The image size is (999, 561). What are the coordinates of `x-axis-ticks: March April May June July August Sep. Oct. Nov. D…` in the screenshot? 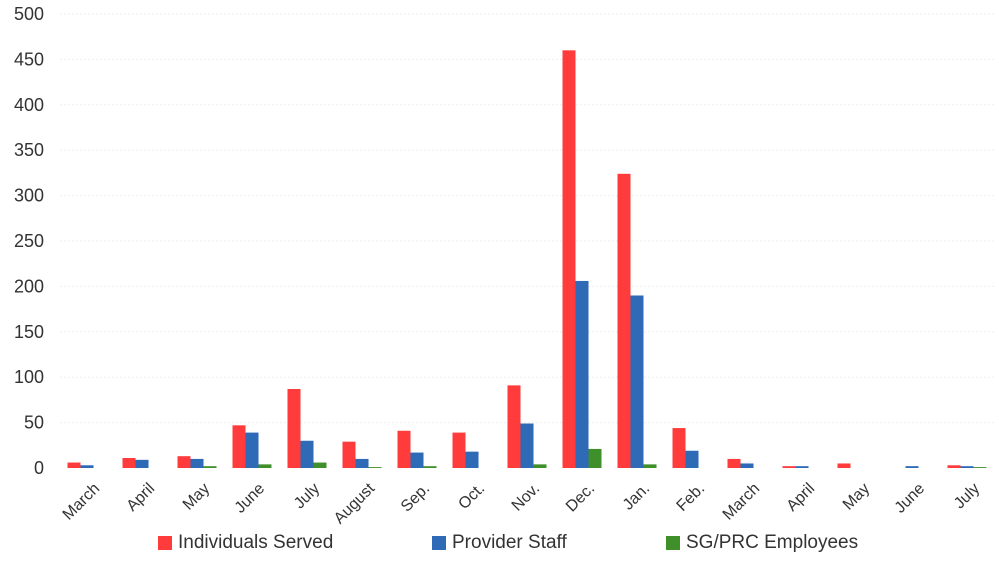 It's located at (521, 504).